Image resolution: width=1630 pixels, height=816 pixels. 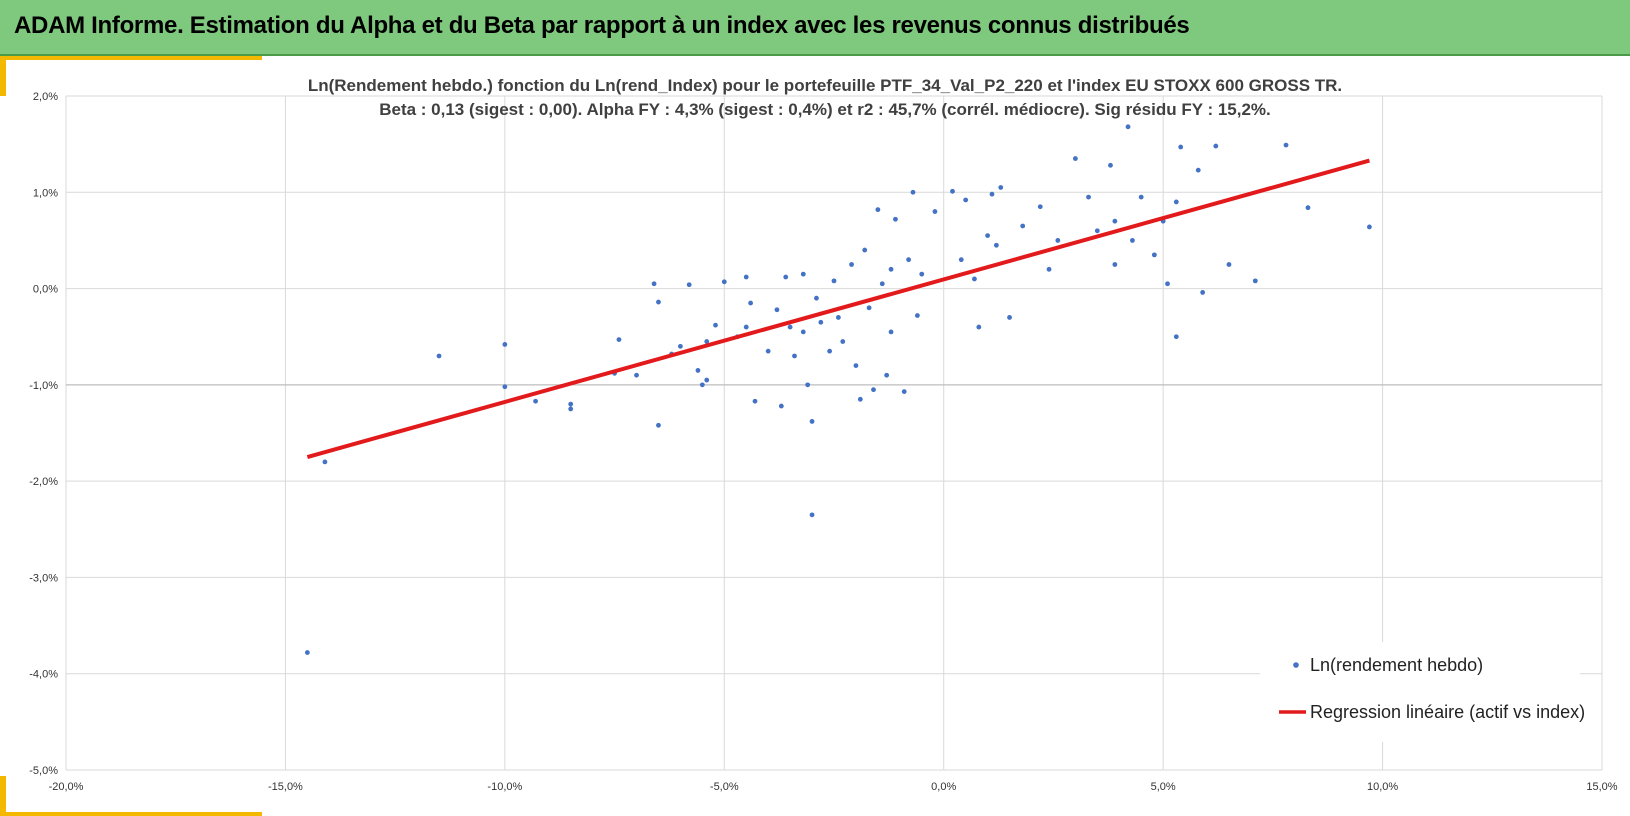 I want to click on y-tick-label: 2,0%, so click(x=45, y=97).